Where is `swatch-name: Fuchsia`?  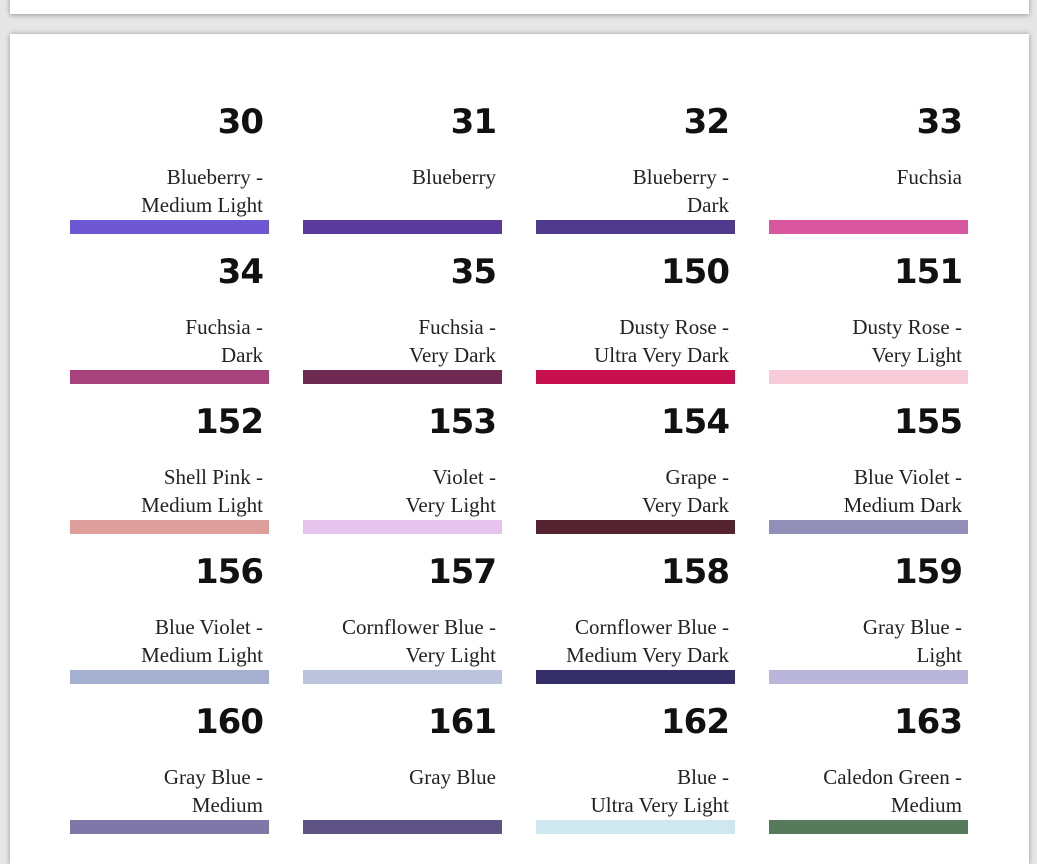
swatch-name: Fuchsia is located at coordinates (864, 177).